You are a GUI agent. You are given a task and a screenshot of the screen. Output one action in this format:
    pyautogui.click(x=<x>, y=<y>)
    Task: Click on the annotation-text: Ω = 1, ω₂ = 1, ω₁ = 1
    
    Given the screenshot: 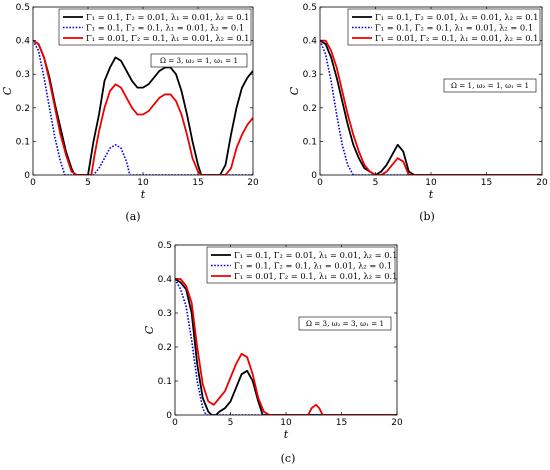 What is the action you would take?
    pyautogui.click(x=490, y=85)
    